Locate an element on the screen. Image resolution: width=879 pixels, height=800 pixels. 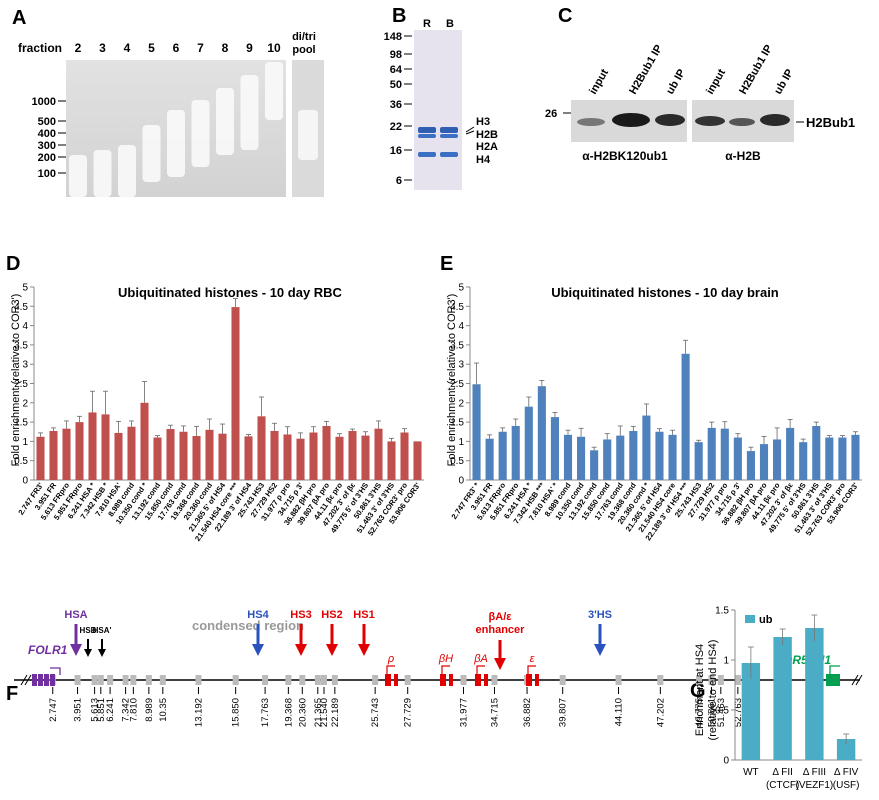
pool-label-1: di/tri is located at coordinates (304, 37).